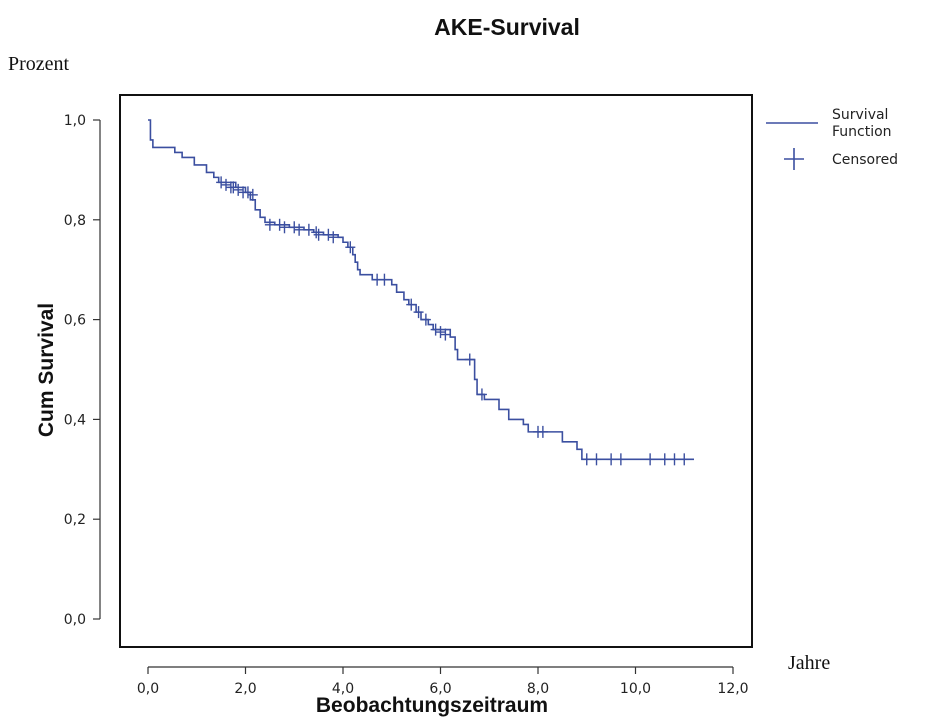 The width and height of the screenshot is (932, 718). I want to click on y-axis: 0,0 0,2 0,4 0,6 0,8 1,0, so click(82, 370).